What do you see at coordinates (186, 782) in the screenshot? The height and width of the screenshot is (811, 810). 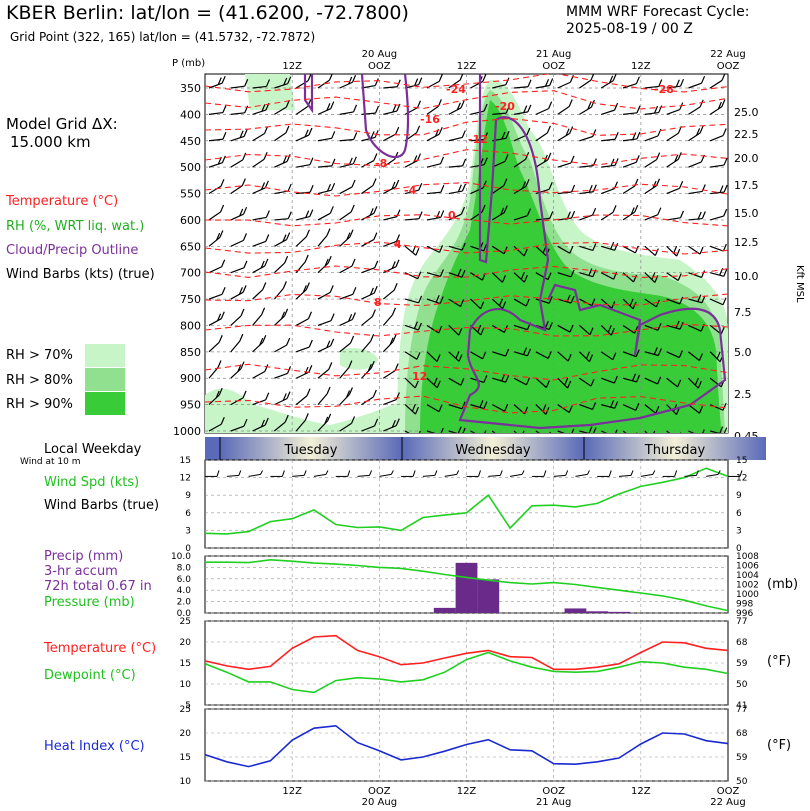 I see `panel-left-tick: 10` at bounding box center [186, 782].